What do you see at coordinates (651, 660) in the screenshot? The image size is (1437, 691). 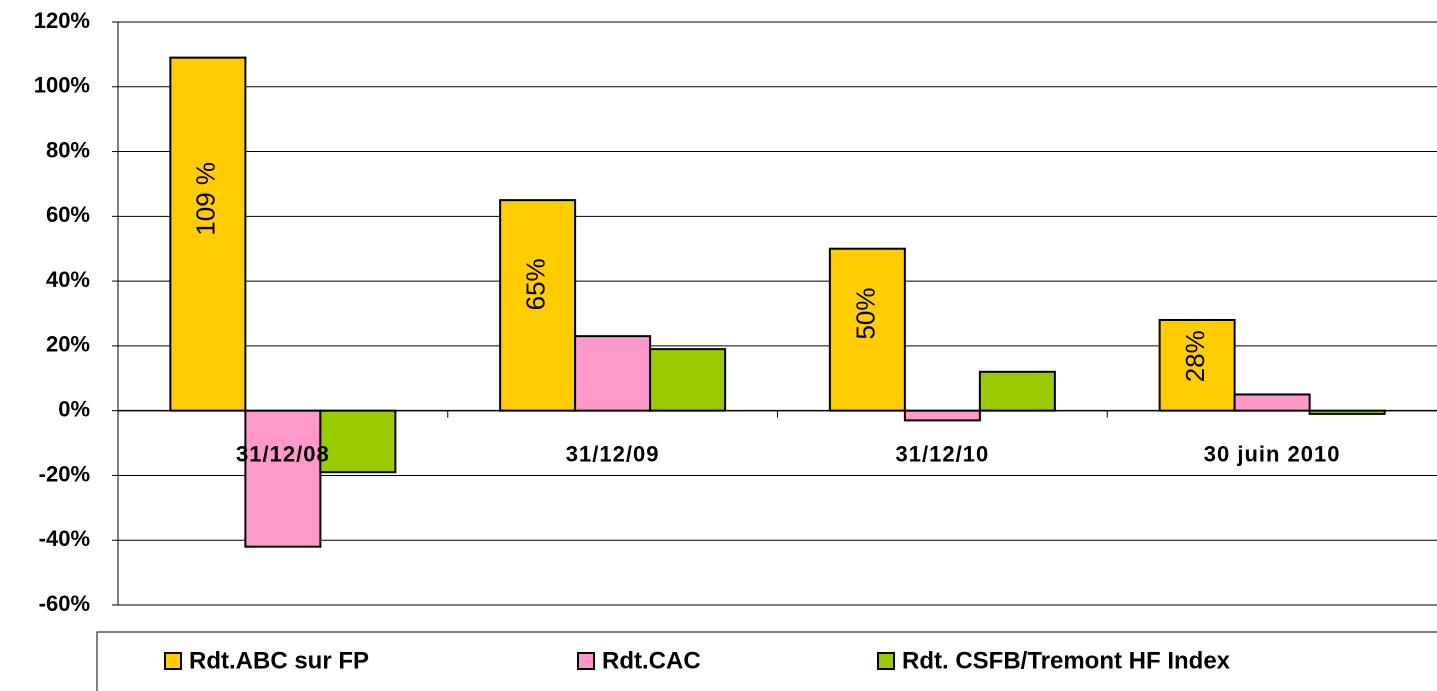 I see `legend-label: Rdt.CAC` at bounding box center [651, 660].